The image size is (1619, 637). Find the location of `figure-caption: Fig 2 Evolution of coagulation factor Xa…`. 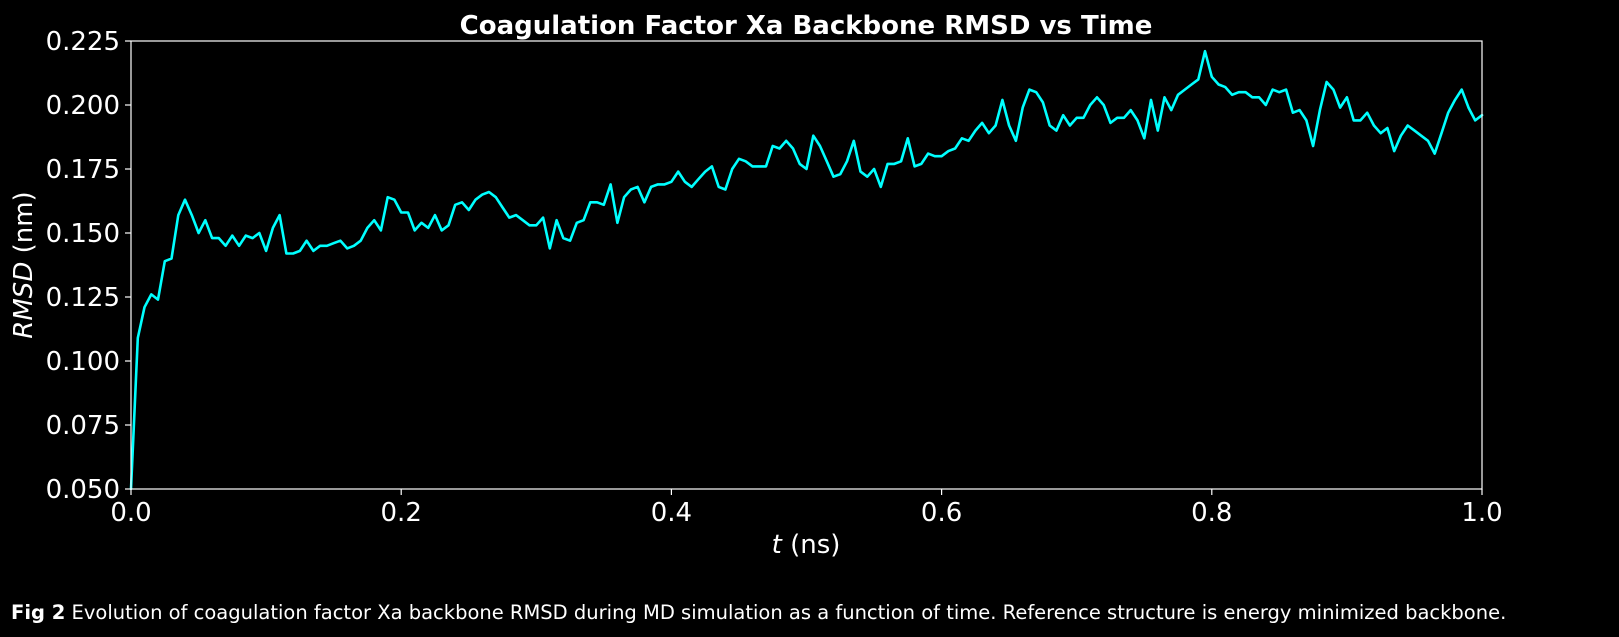

figure-caption: Fig 2 Evolution of coagulation factor Xa… is located at coordinates (758, 612).